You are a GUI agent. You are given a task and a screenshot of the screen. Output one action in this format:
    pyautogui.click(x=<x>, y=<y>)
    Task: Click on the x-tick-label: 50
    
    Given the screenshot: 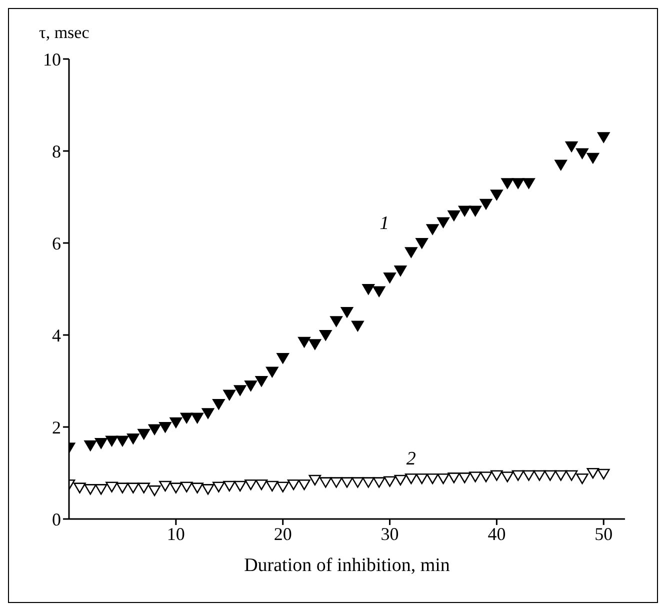 What is the action you would take?
    pyautogui.click(x=603, y=534)
    